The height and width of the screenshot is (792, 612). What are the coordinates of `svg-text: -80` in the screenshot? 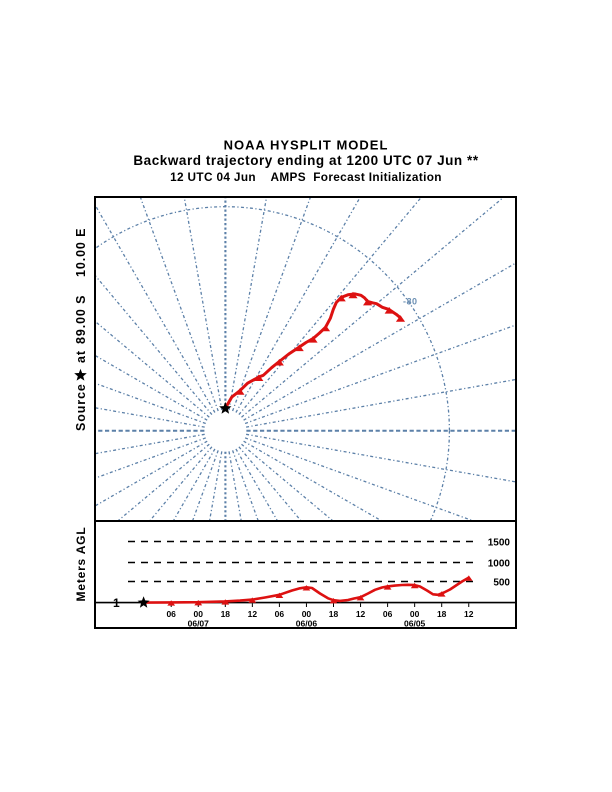 It's located at (410, 302).